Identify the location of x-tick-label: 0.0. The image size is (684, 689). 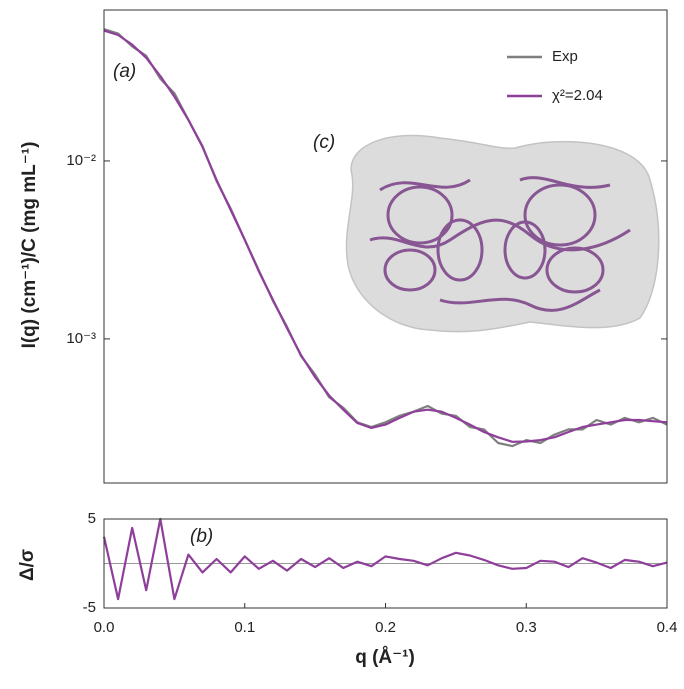
(104, 627).